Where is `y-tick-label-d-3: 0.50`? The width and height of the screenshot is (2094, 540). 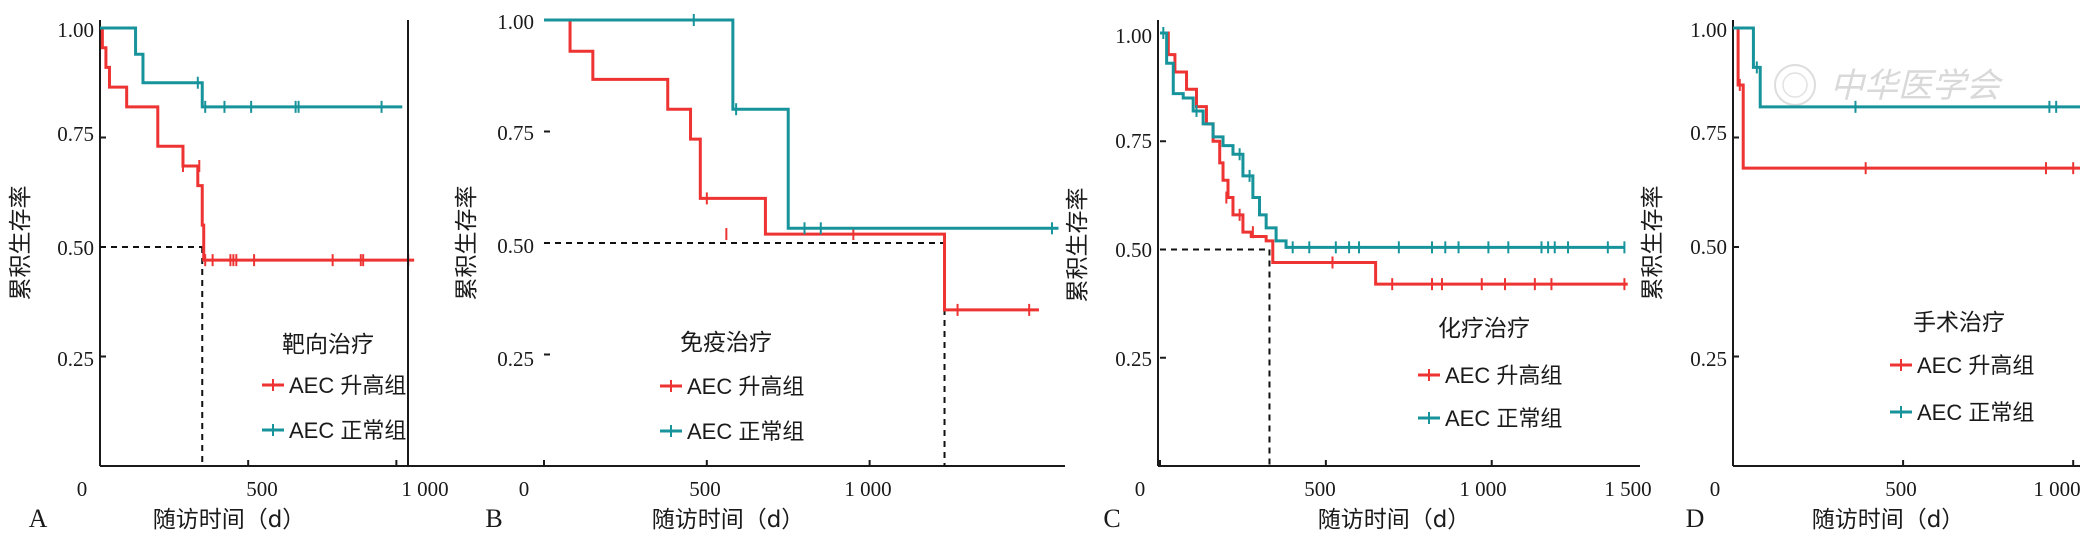 y-tick-label-d-3: 0.50 is located at coordinates (1708, 247).